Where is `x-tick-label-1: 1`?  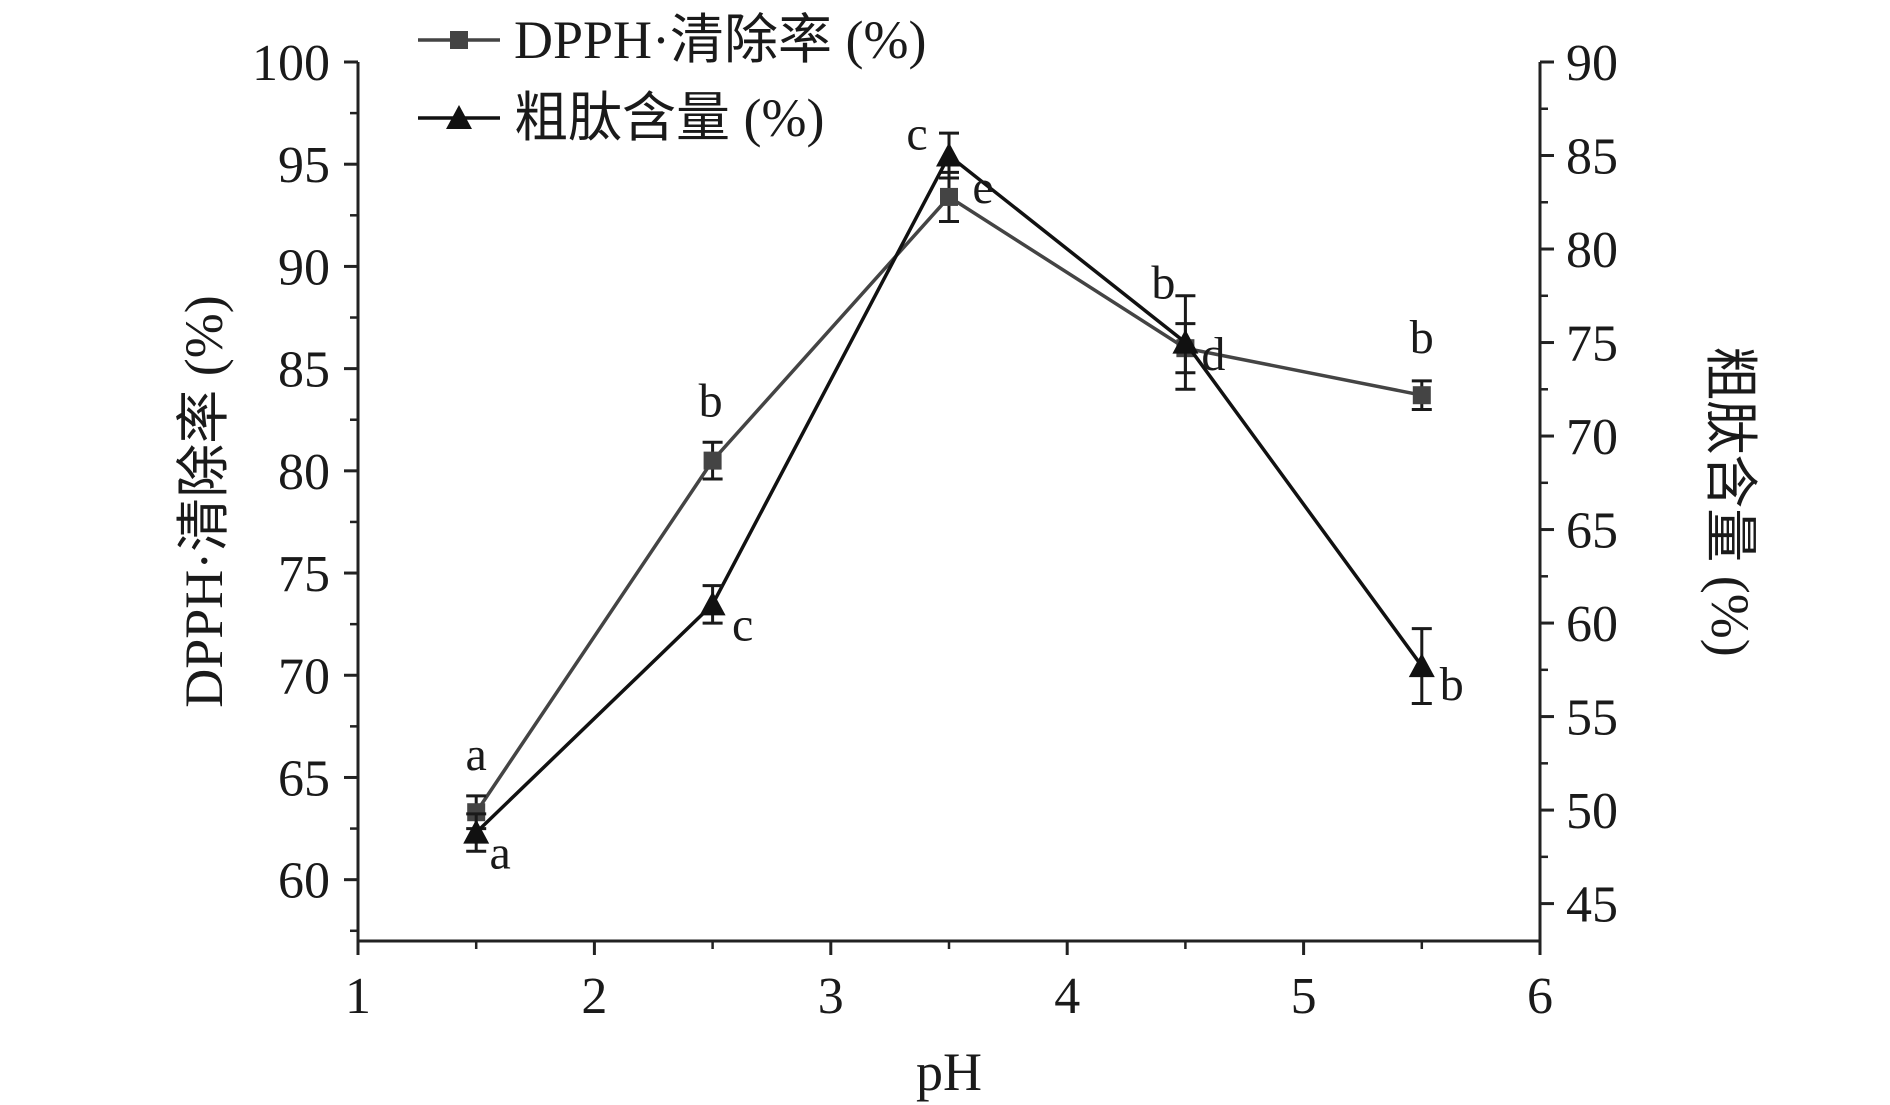 x-tick-label-1: 1 is located at coordinates (358, 996).